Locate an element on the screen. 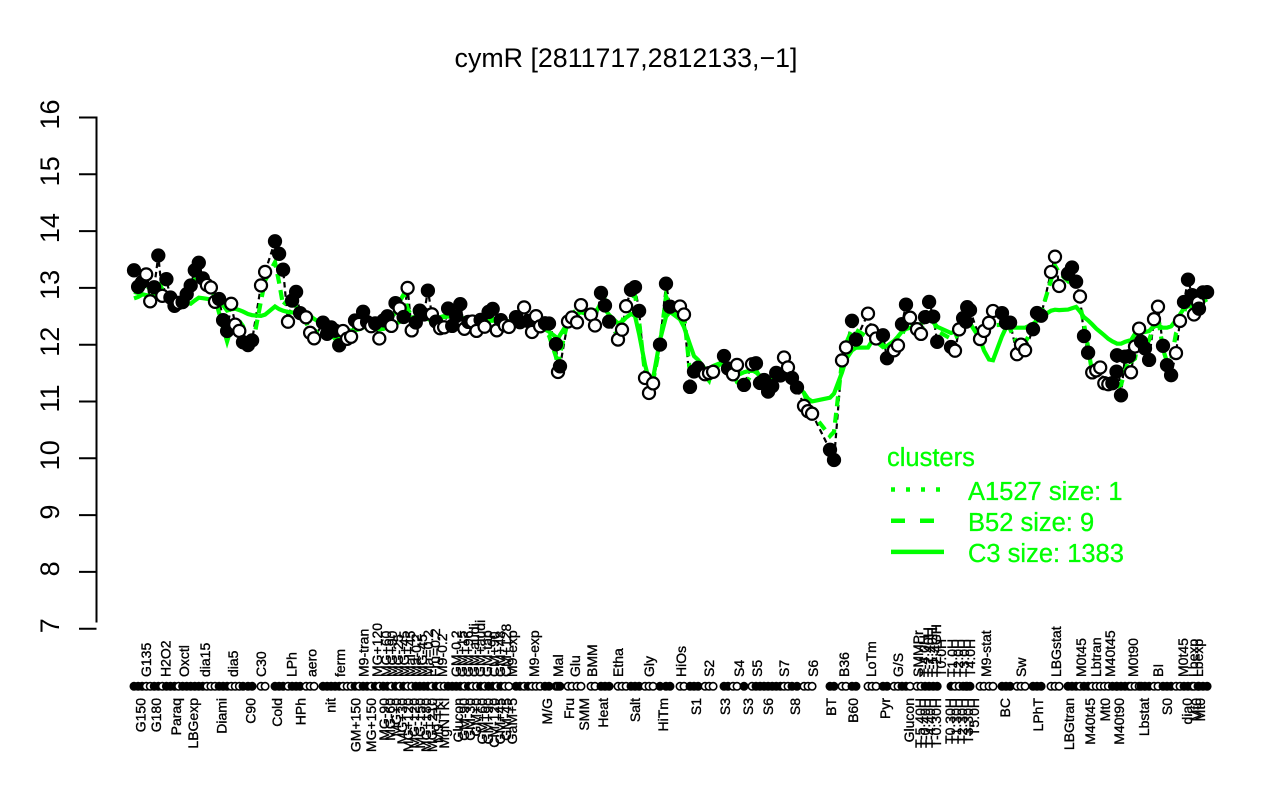 The width and height of the screenshot is (1280, 800). svg-text: H2O2 is located at coordinates (165, 658).